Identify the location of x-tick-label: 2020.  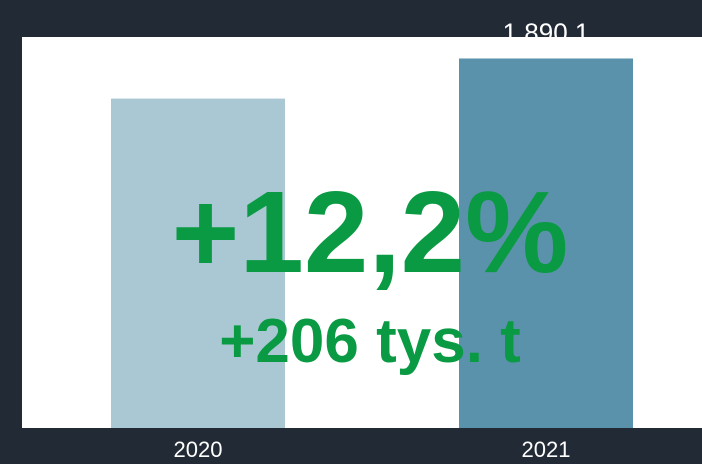
(198, 449).